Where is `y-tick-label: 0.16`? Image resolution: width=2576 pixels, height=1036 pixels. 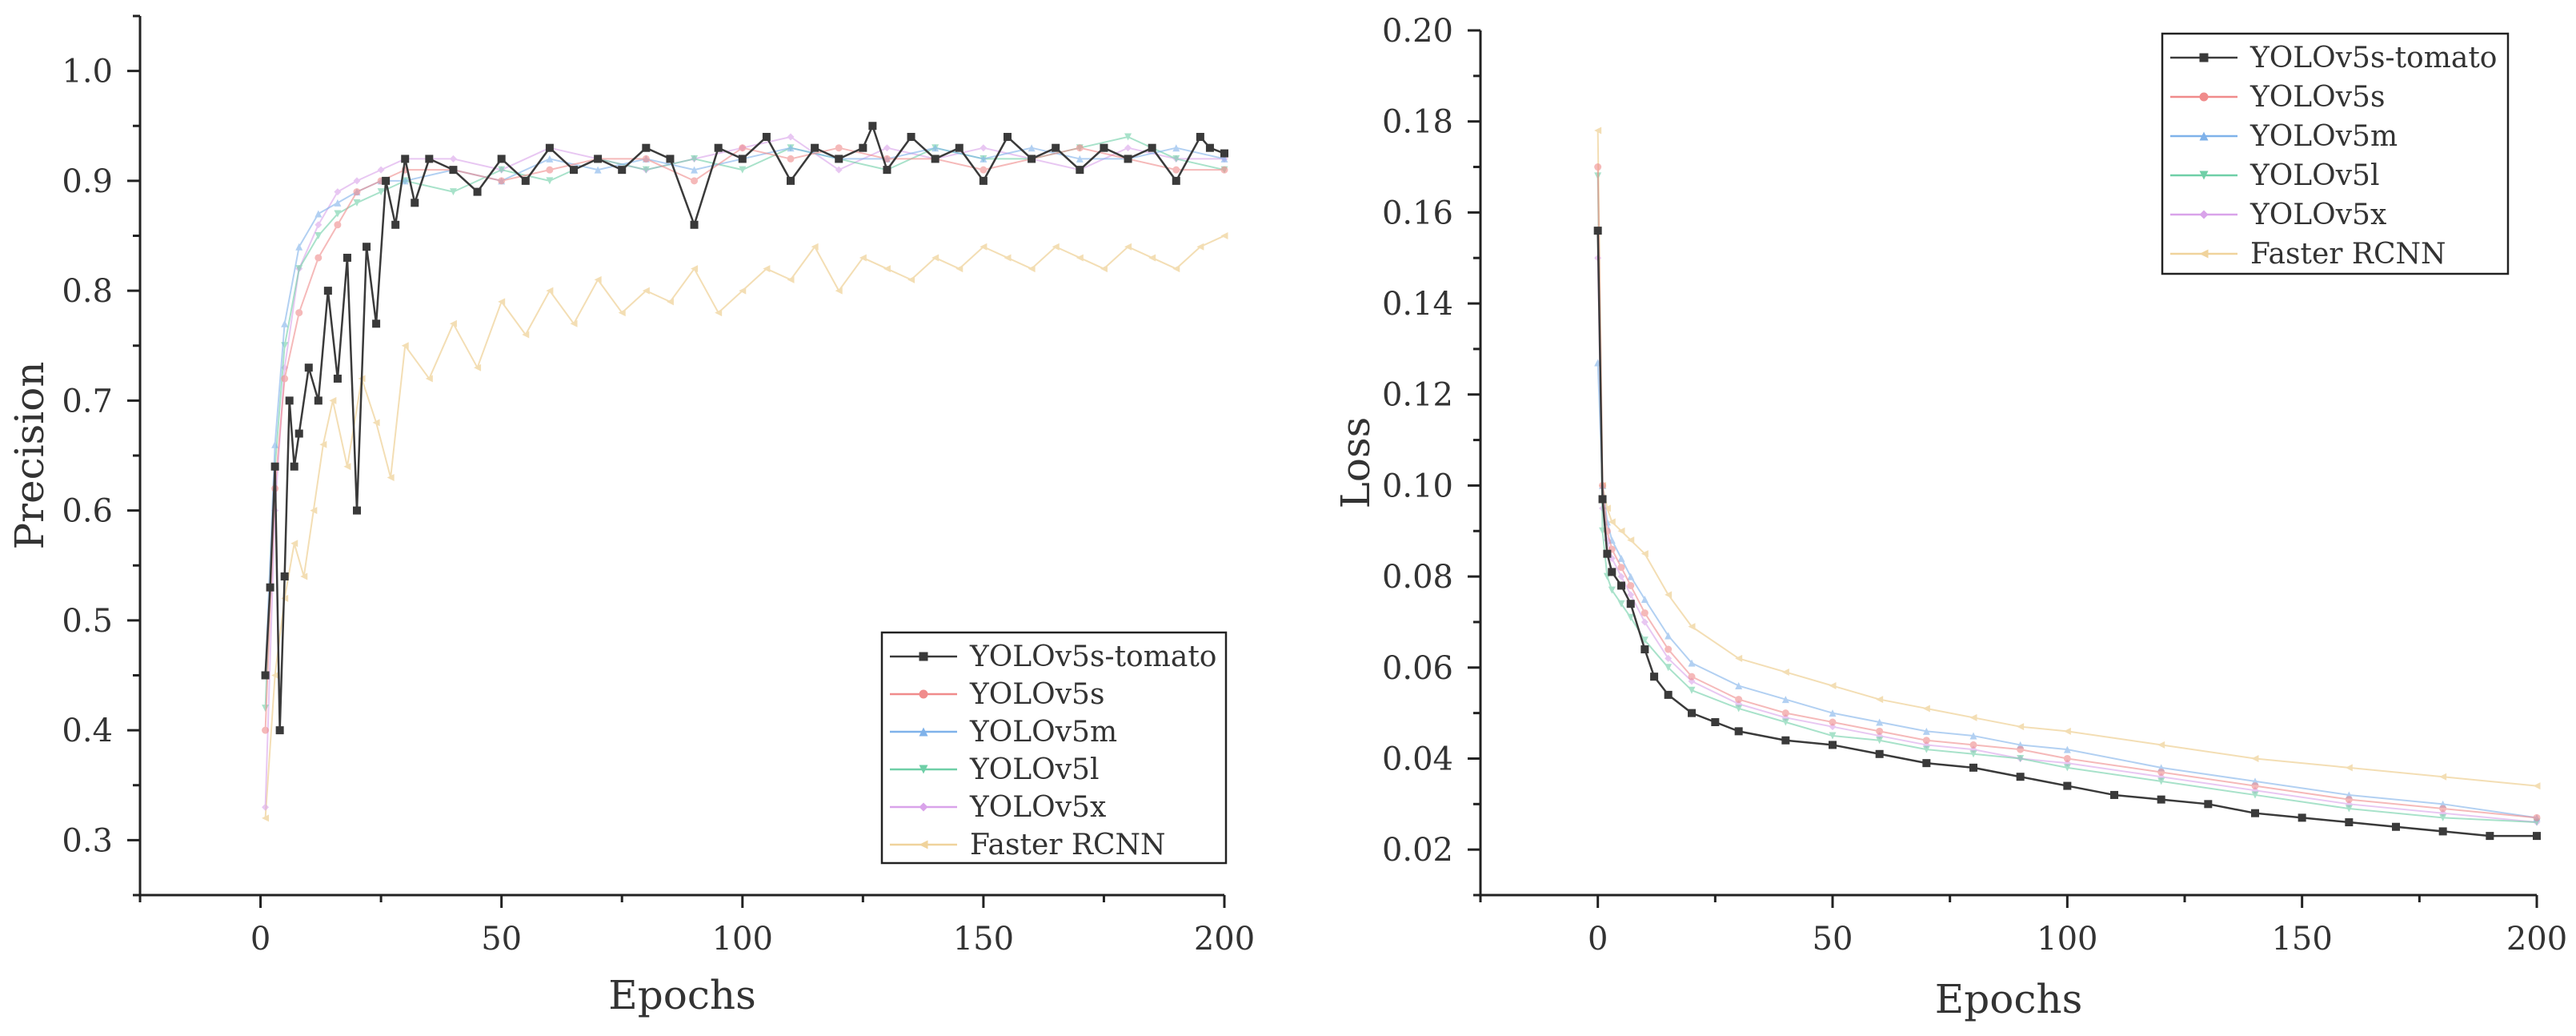
y-tick-label: 0.16 is located at coordinates (1417, 213).